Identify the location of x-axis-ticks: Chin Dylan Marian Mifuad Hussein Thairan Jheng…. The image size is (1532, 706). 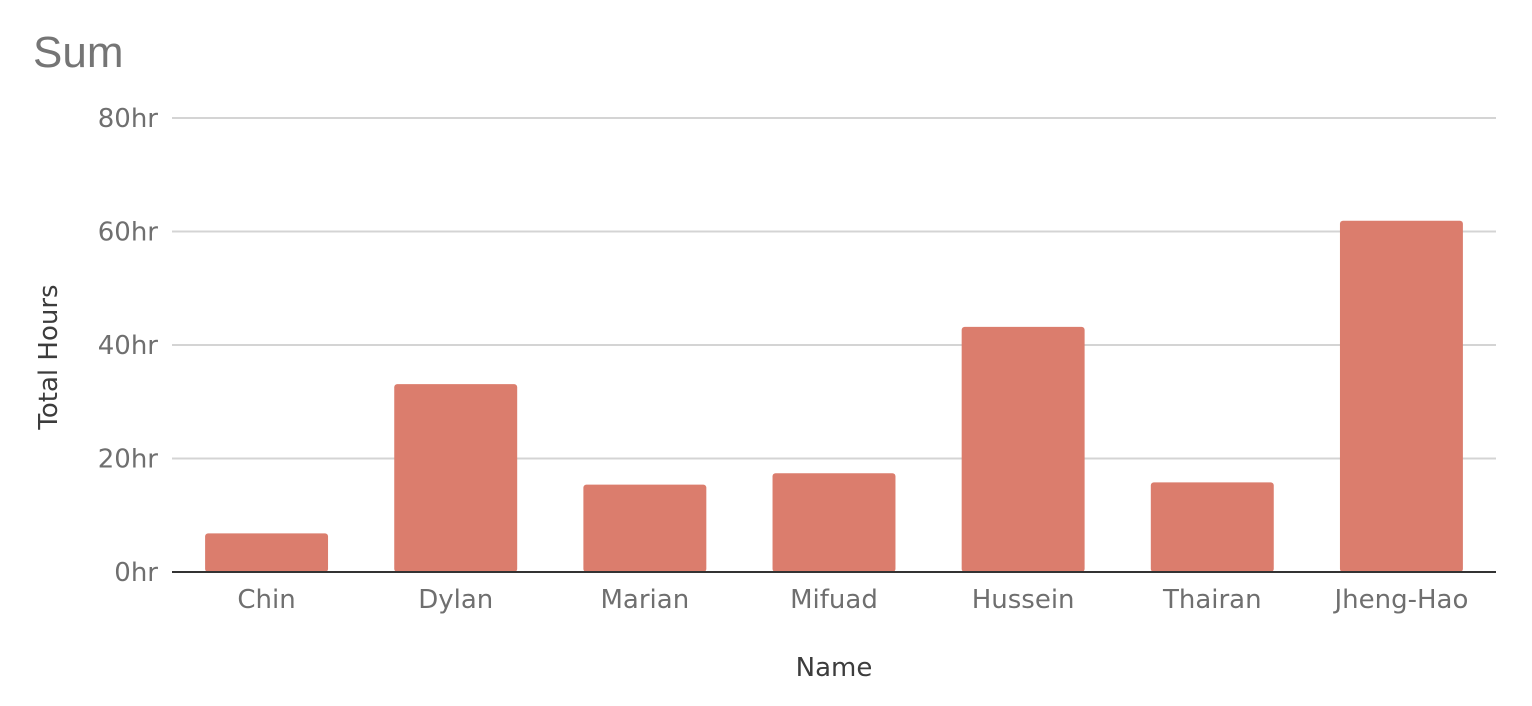
(852, 600).